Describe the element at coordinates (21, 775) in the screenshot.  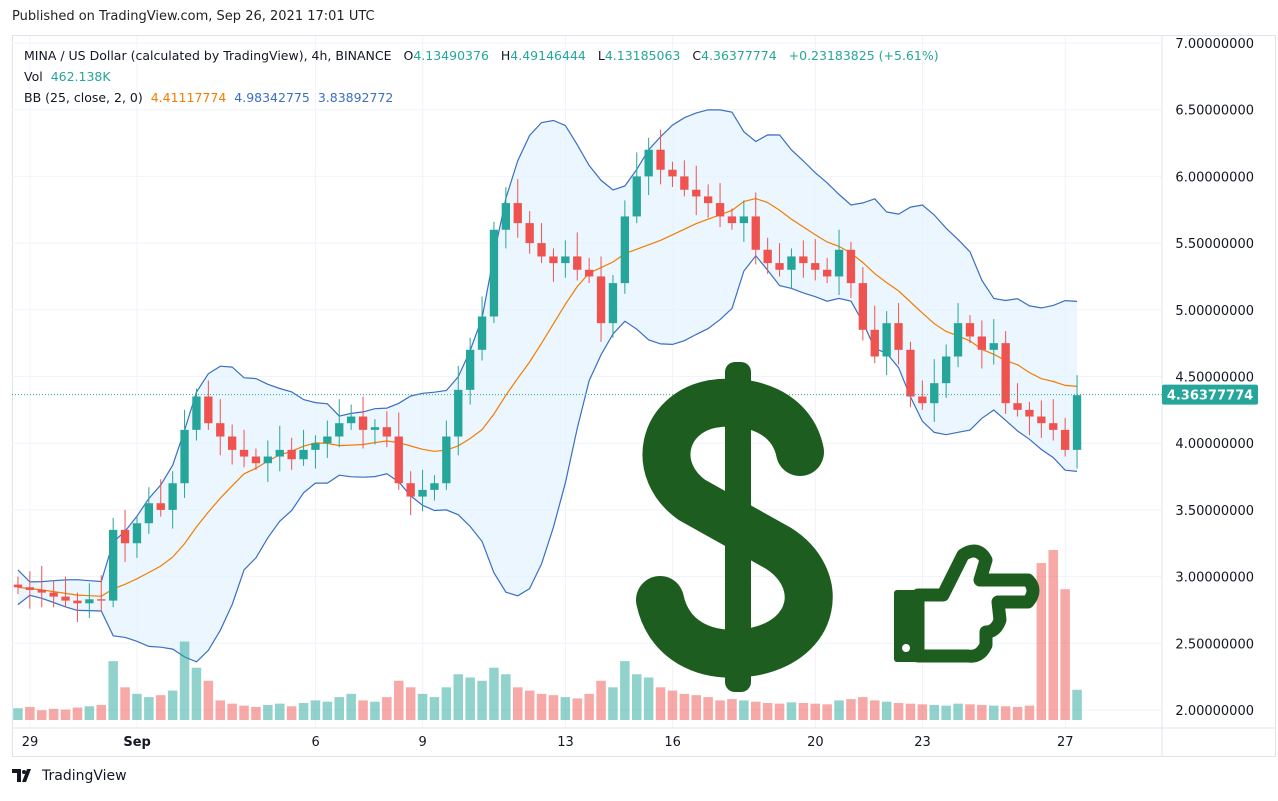
I see `tradingview-logo-icon` at that location.